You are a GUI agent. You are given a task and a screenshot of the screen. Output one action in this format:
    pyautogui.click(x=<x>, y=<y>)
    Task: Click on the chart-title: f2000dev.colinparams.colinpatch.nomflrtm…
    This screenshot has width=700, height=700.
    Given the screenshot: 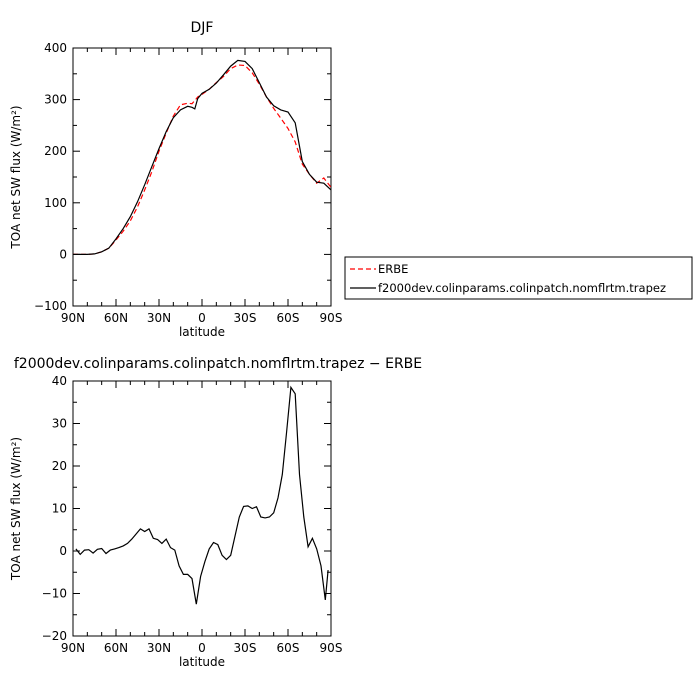 What is the action you would take?
    pyautogui.click(x=218, y=364)
    